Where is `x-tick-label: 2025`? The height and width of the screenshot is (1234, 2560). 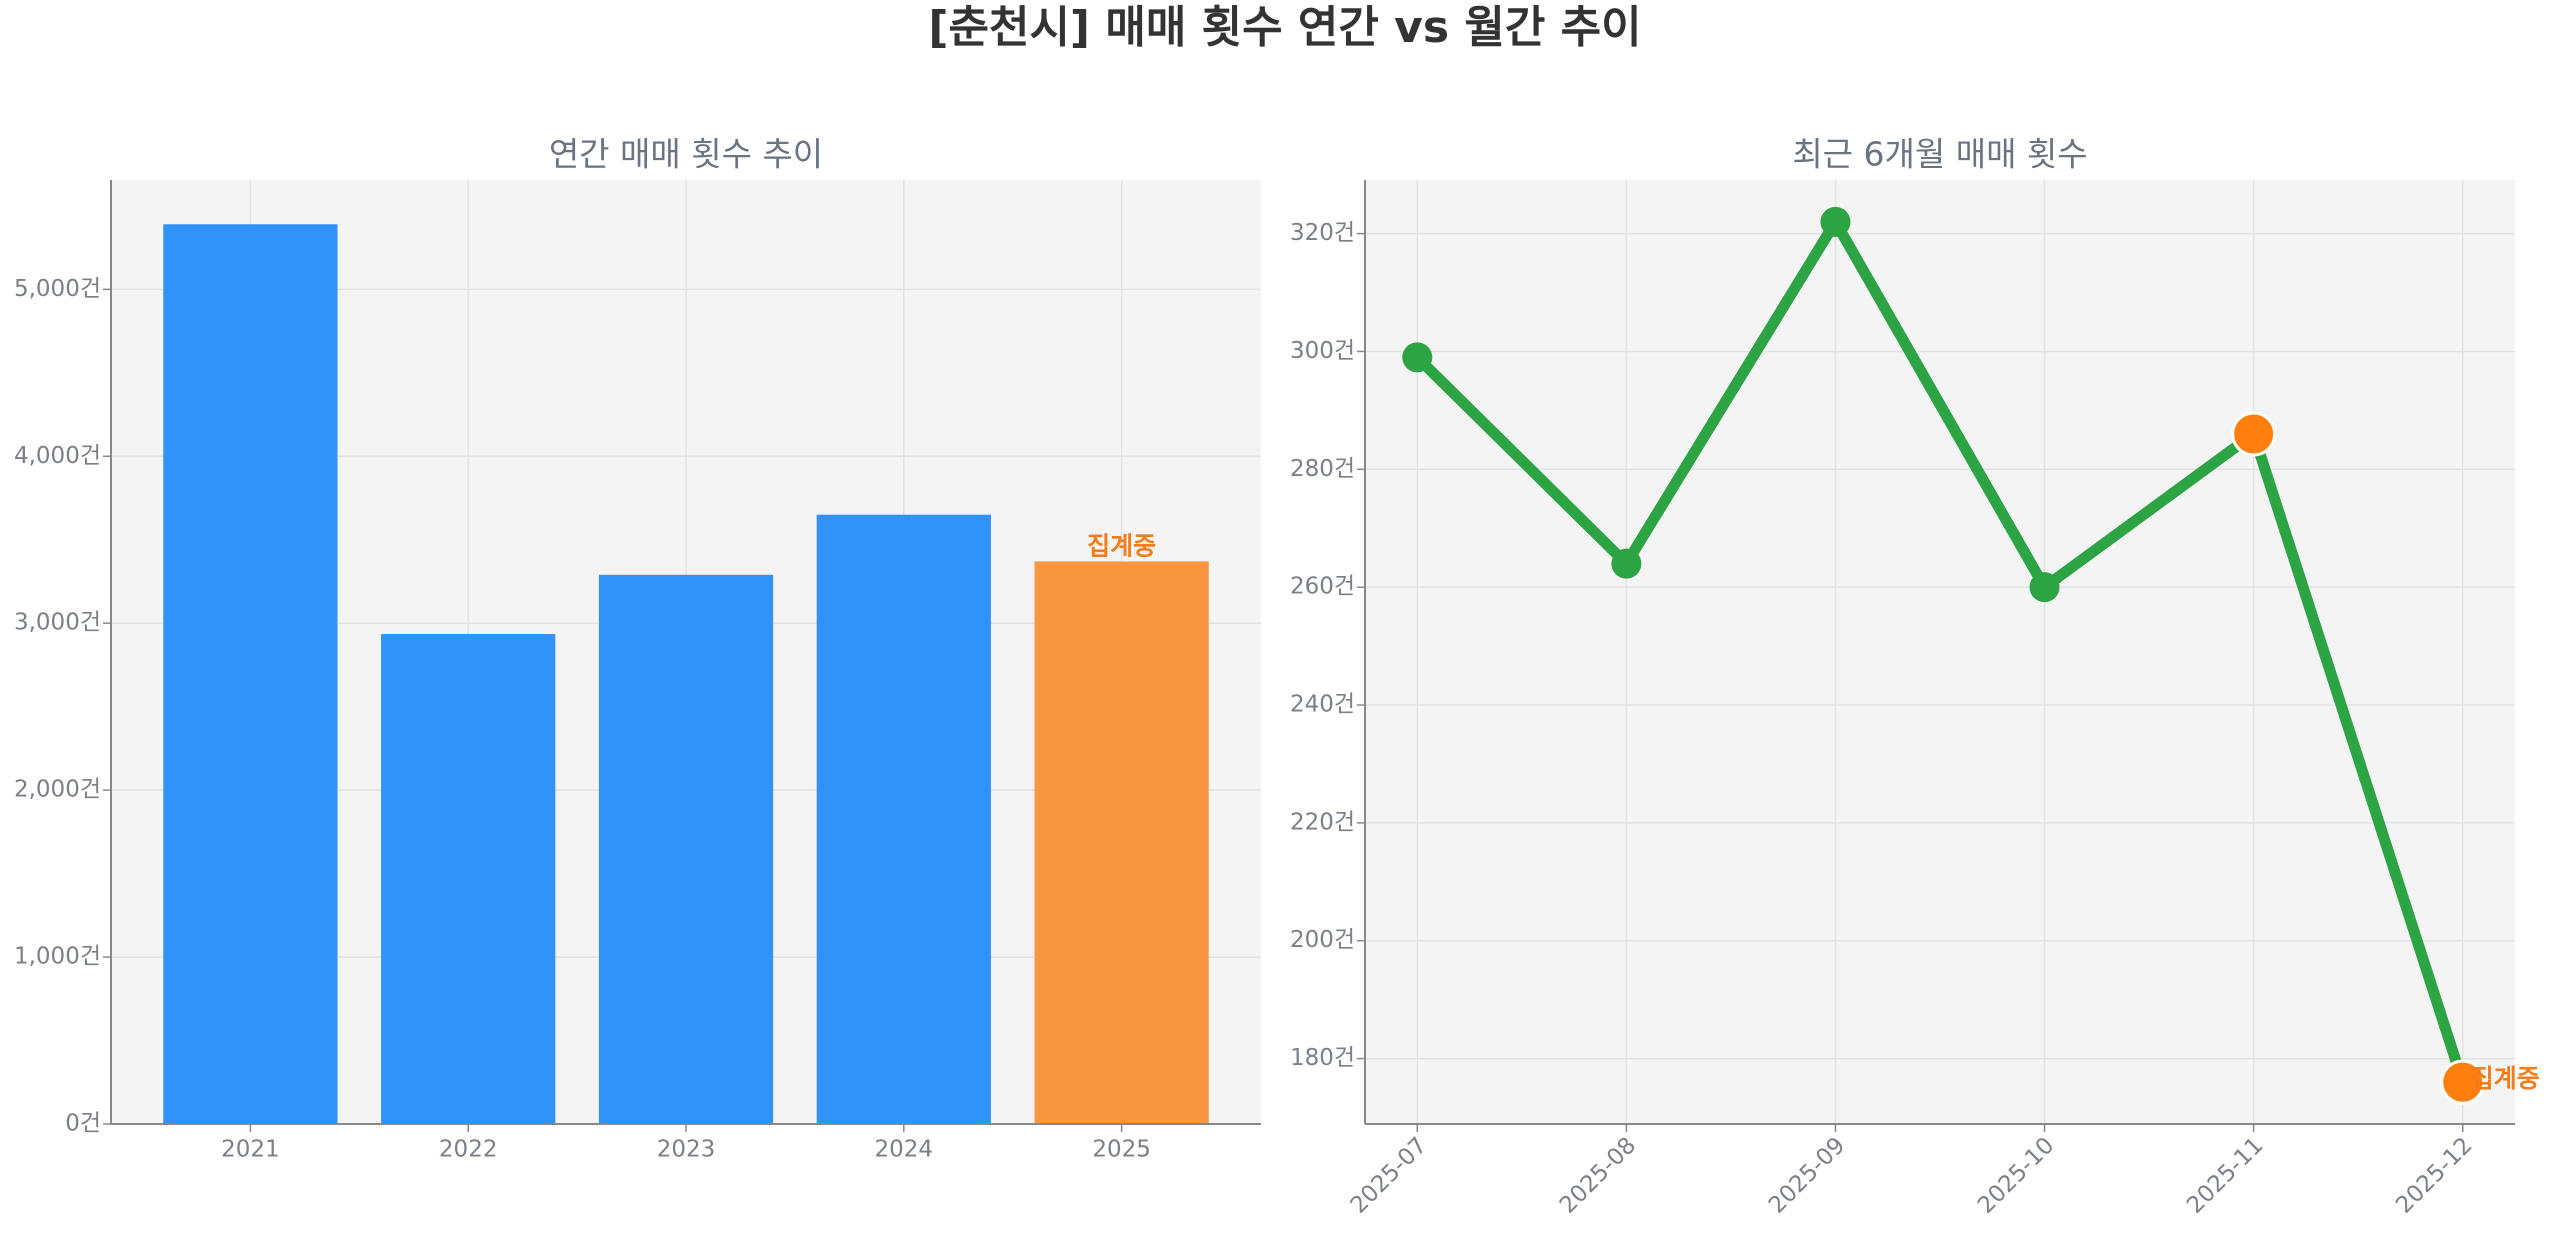
x-tick-label: 2025 is located at coordinates (1121, 1150).